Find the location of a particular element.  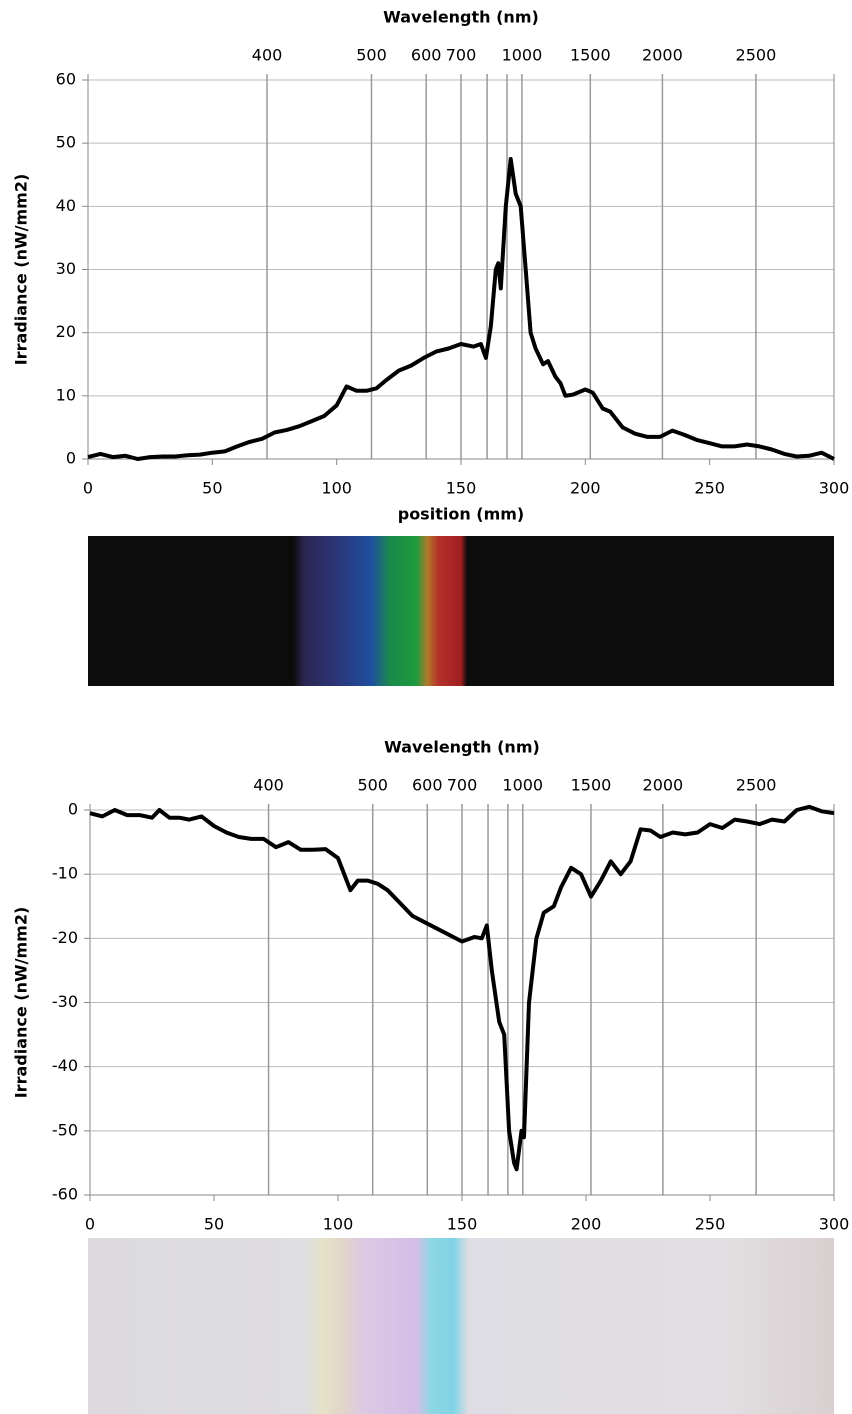

y-tick-label: 60 is located at coordinates (66, 79).